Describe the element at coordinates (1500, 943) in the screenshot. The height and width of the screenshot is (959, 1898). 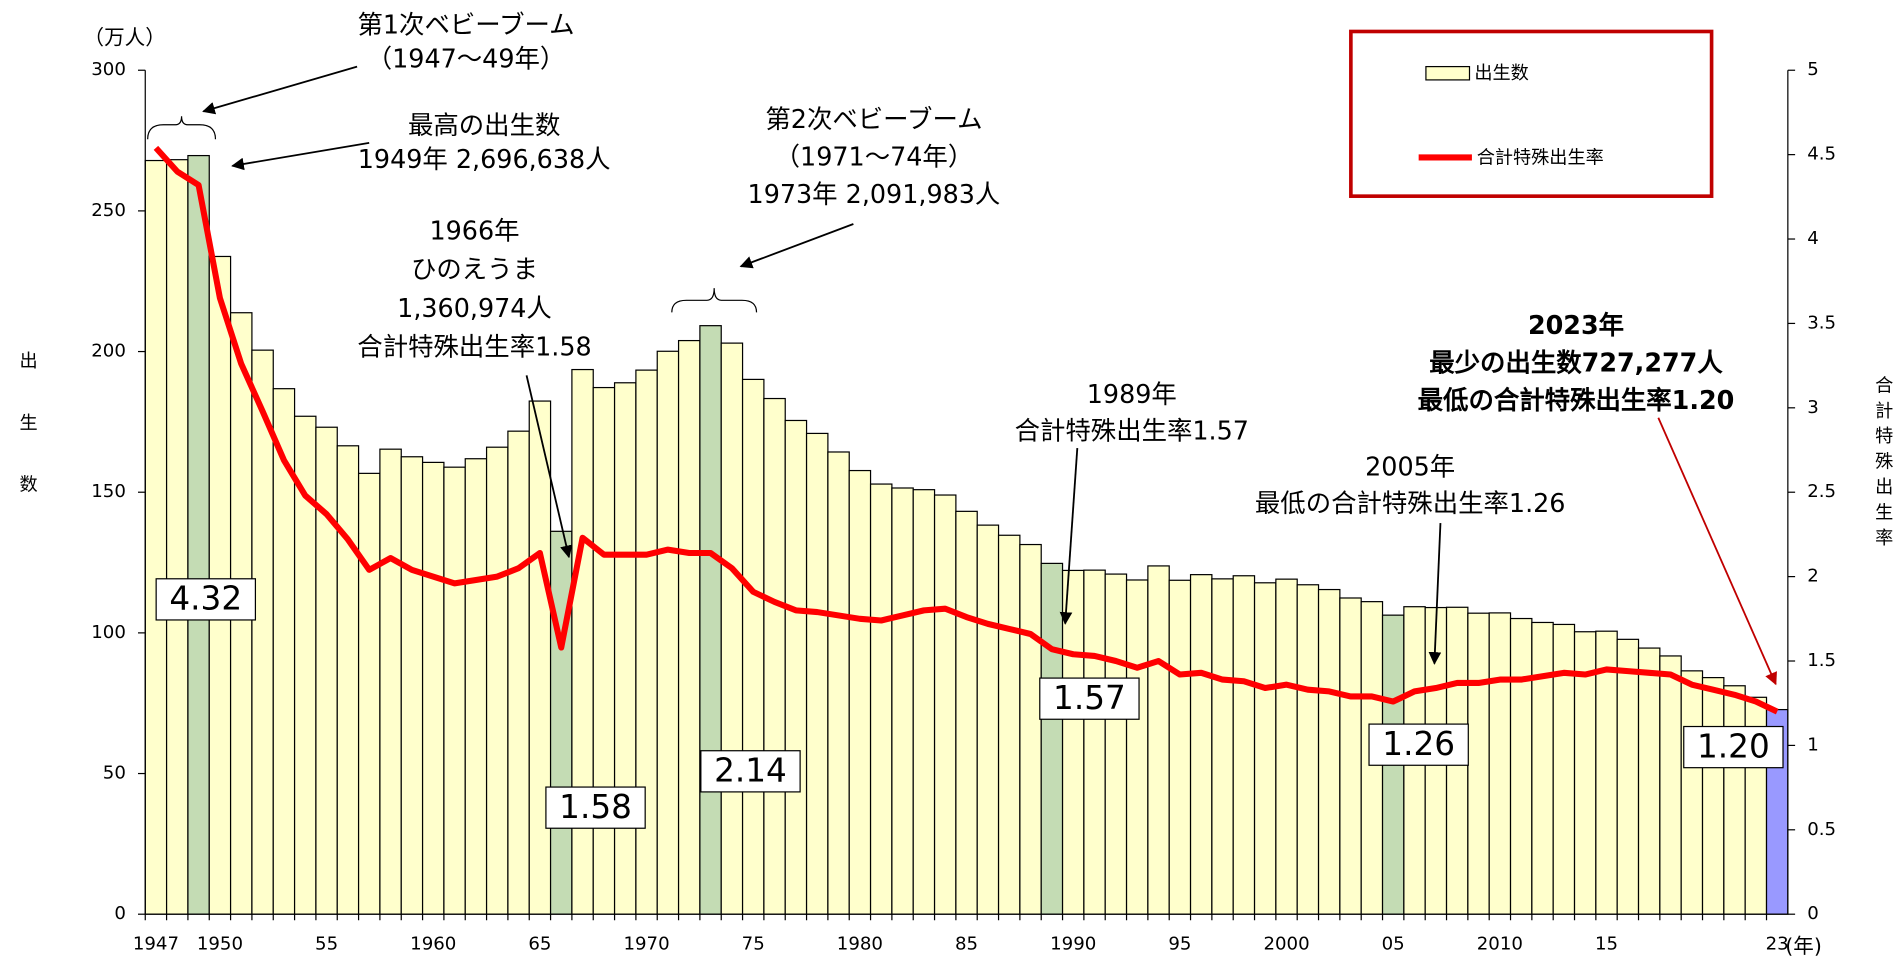
I see `x-tick-label: 2010` at that location.